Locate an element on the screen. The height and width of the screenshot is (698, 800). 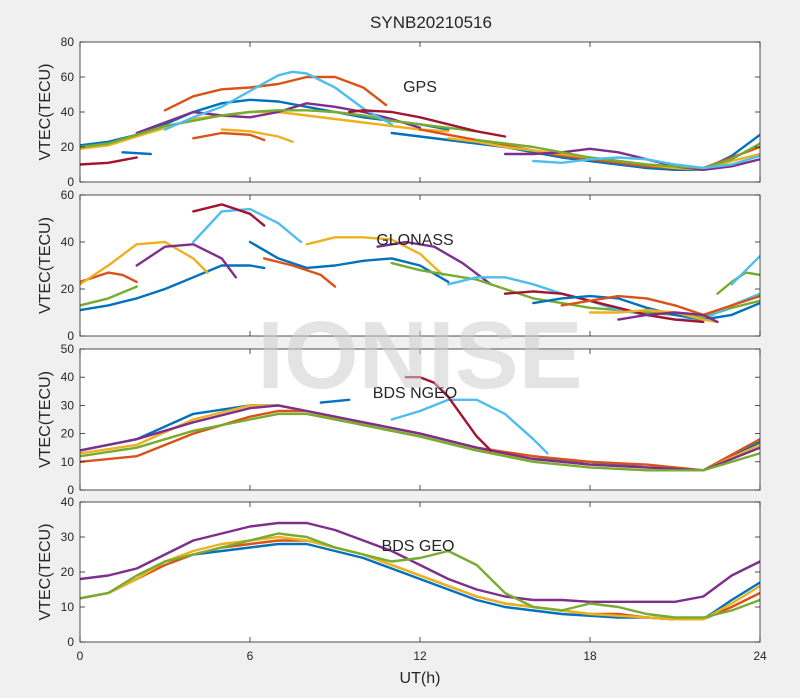
x-tick-label: 0 is located at coordinates (80, 656).